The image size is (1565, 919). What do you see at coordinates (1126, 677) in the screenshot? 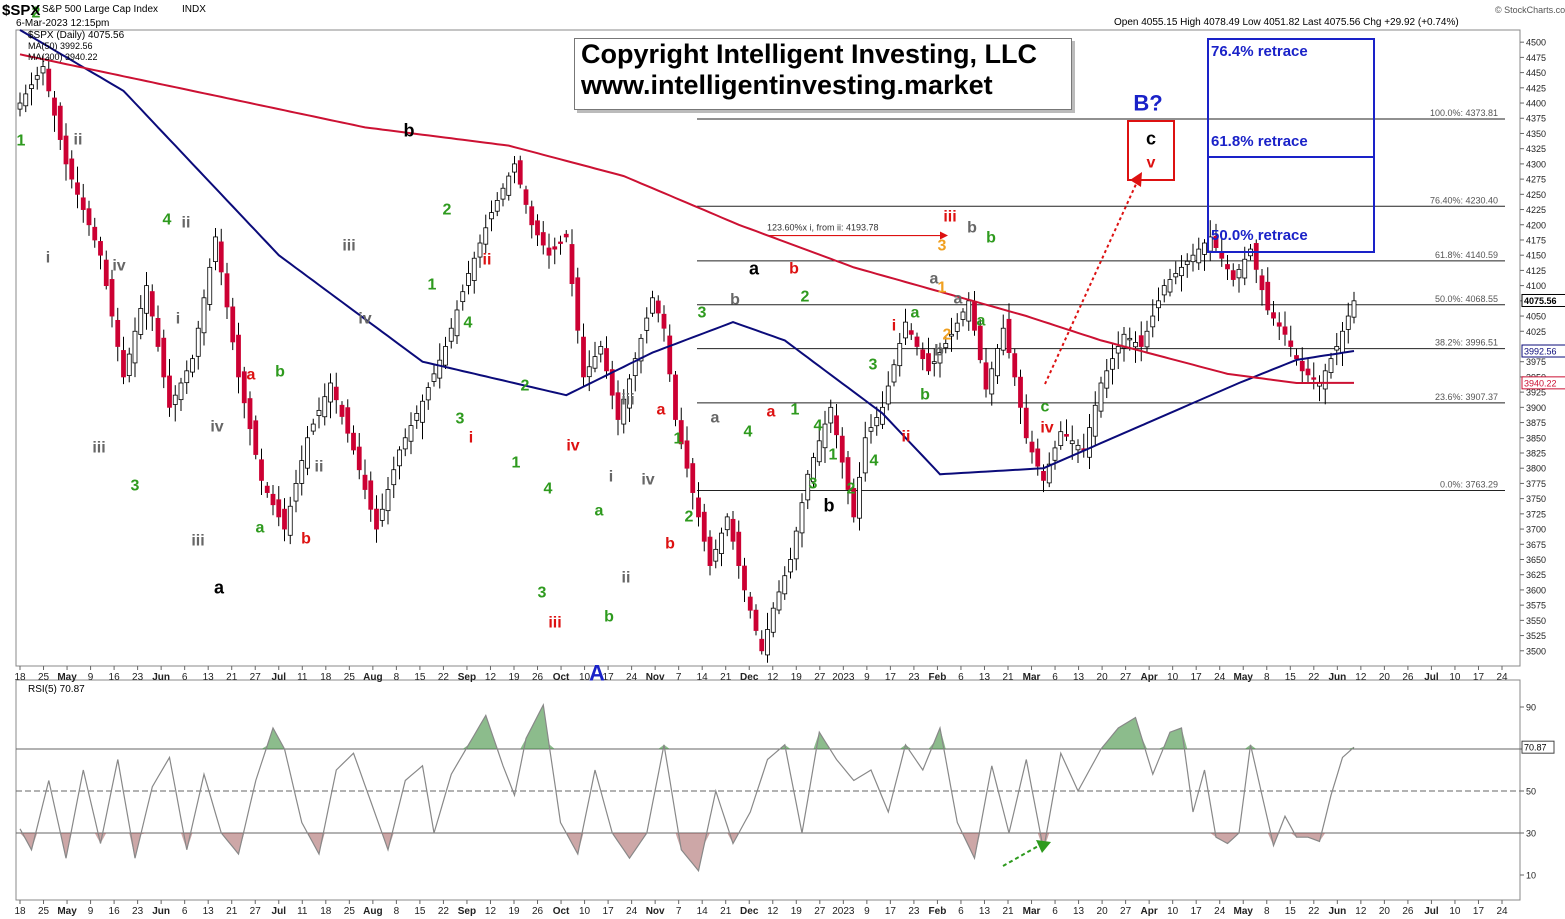
I see `price-x-tick-label: 27` at bounding box center [1126, 677].